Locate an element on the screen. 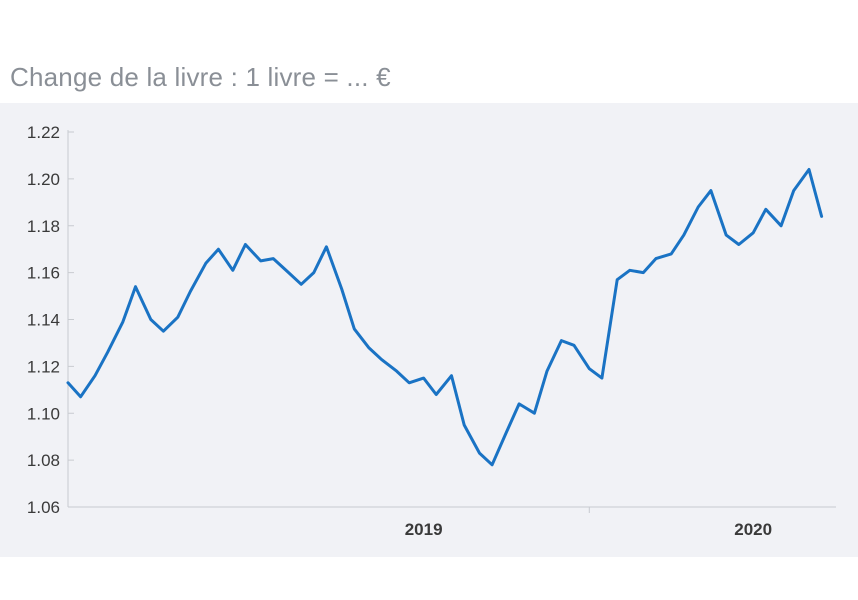 This screenshot has width=858, height=600. x-tick-label: 2019 is located at coordinates (424, 529).